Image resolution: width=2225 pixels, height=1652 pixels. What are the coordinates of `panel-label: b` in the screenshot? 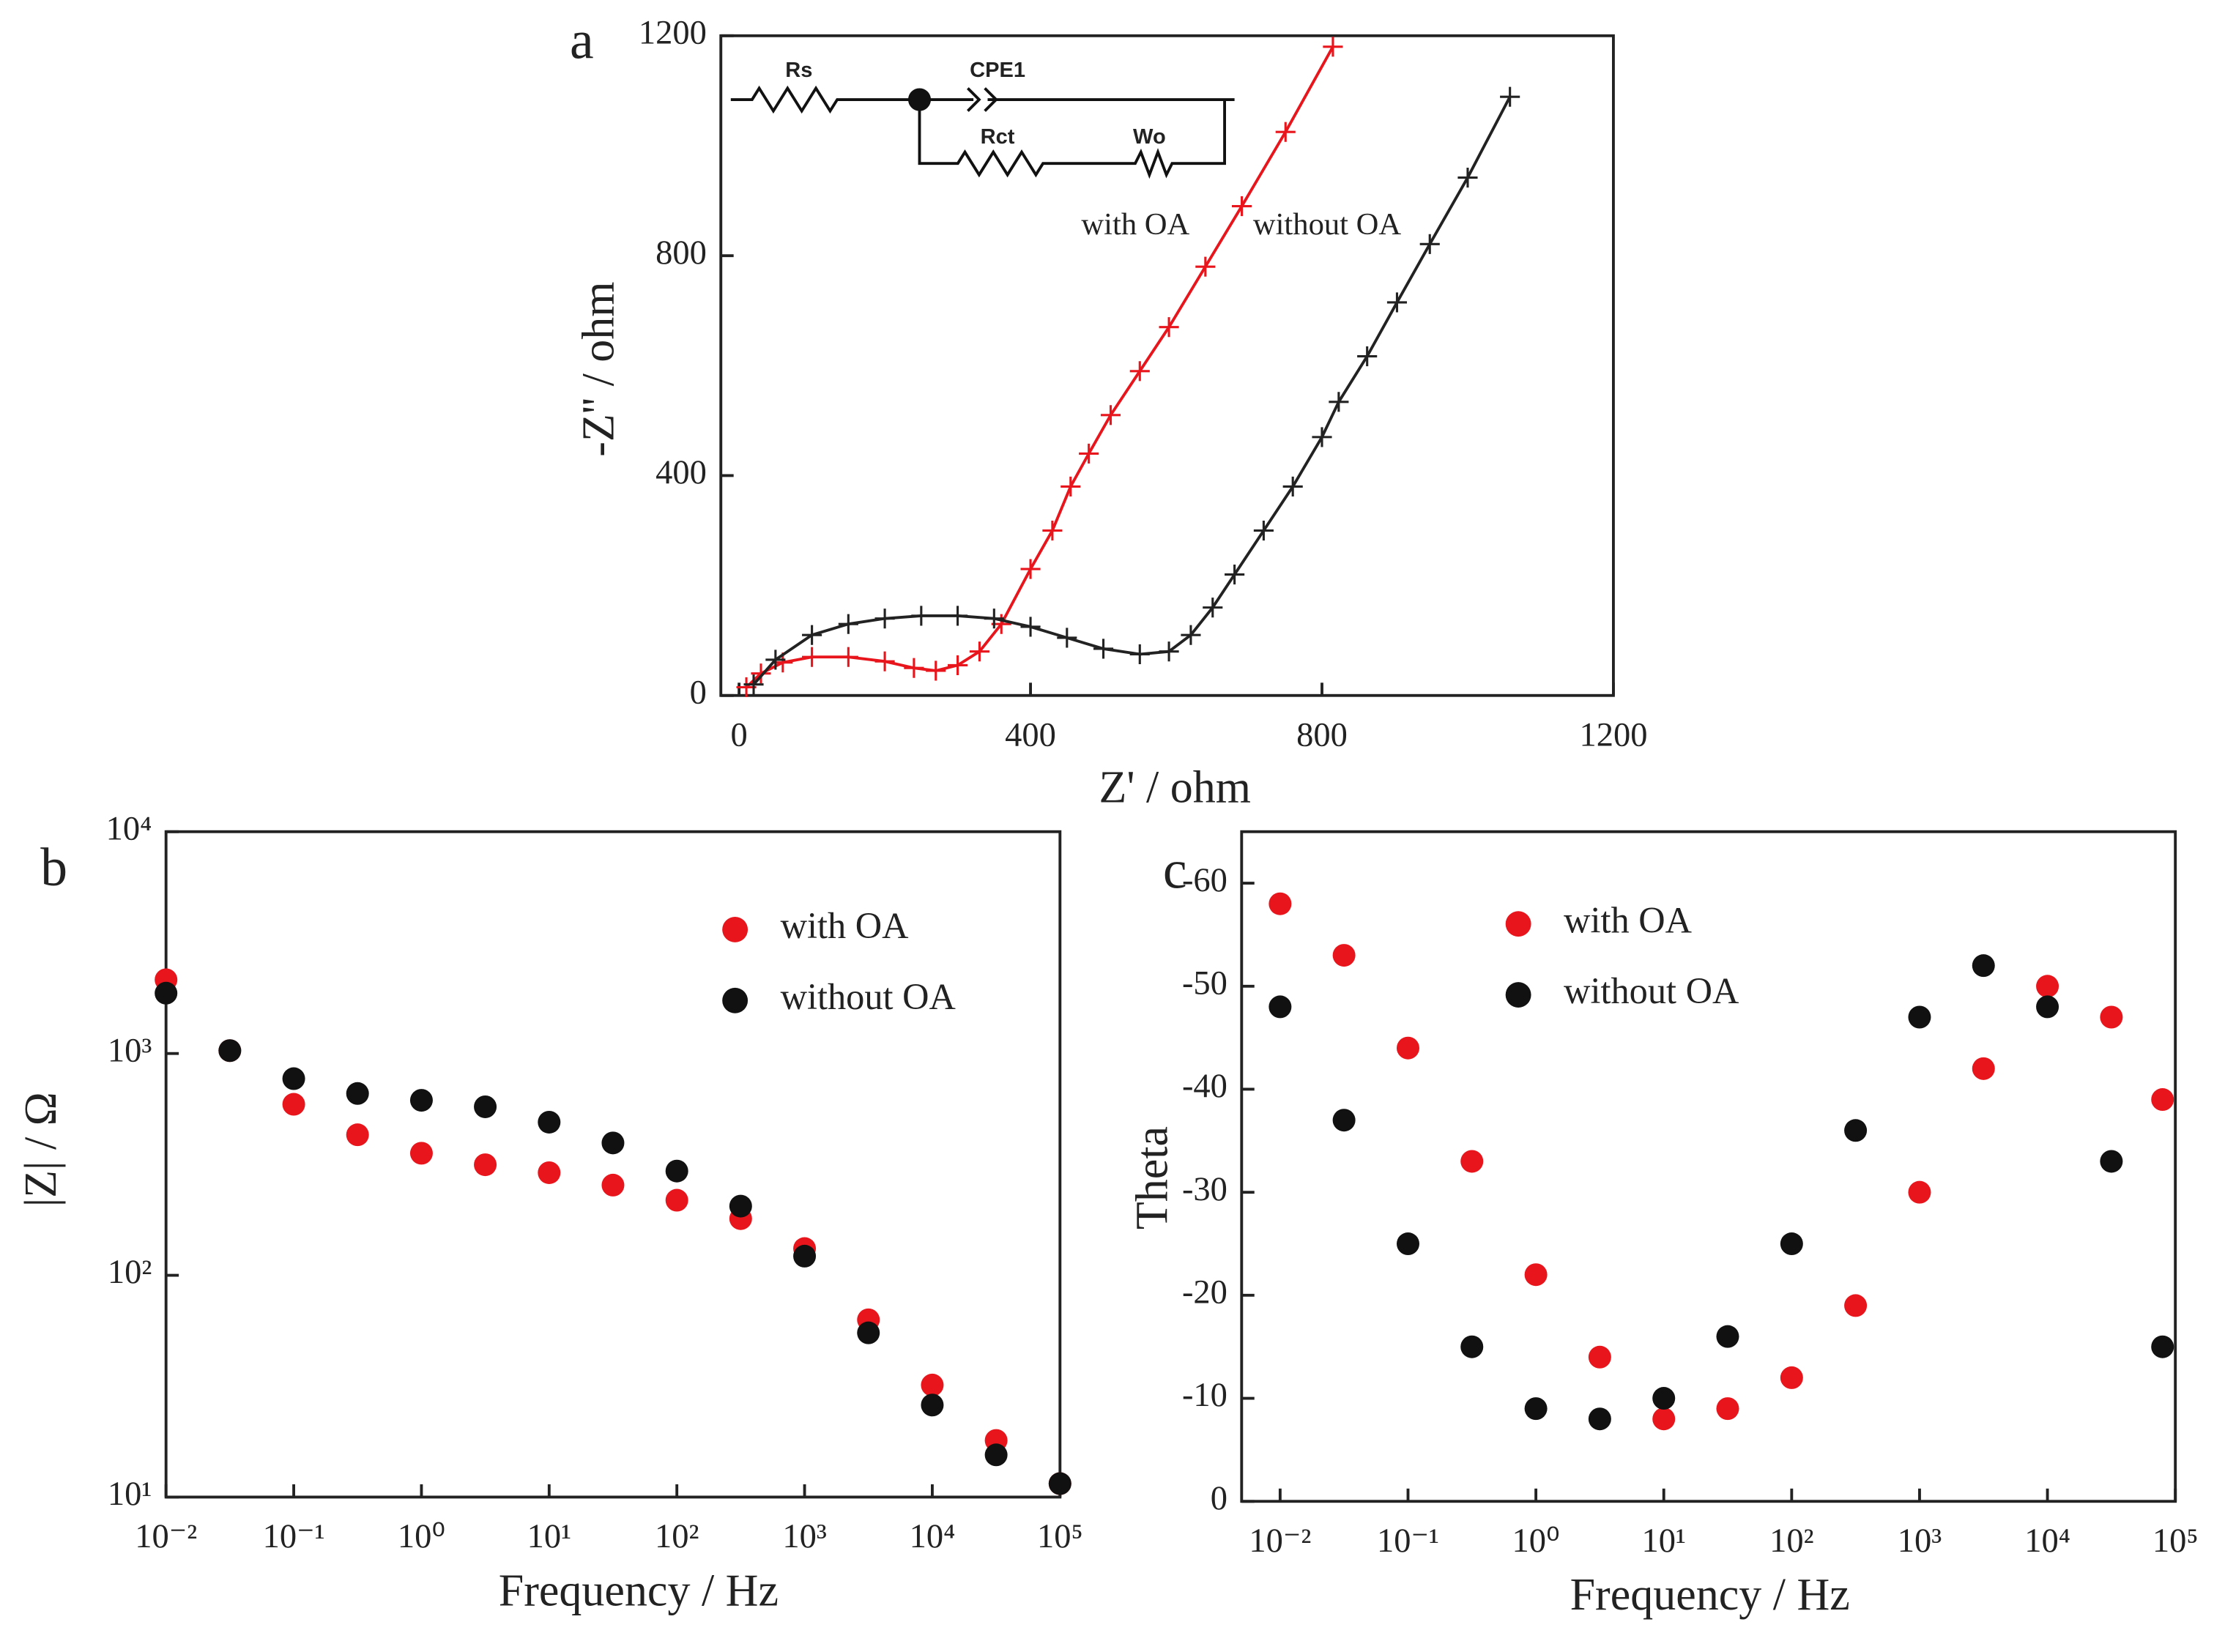 It's located at (53, 867).